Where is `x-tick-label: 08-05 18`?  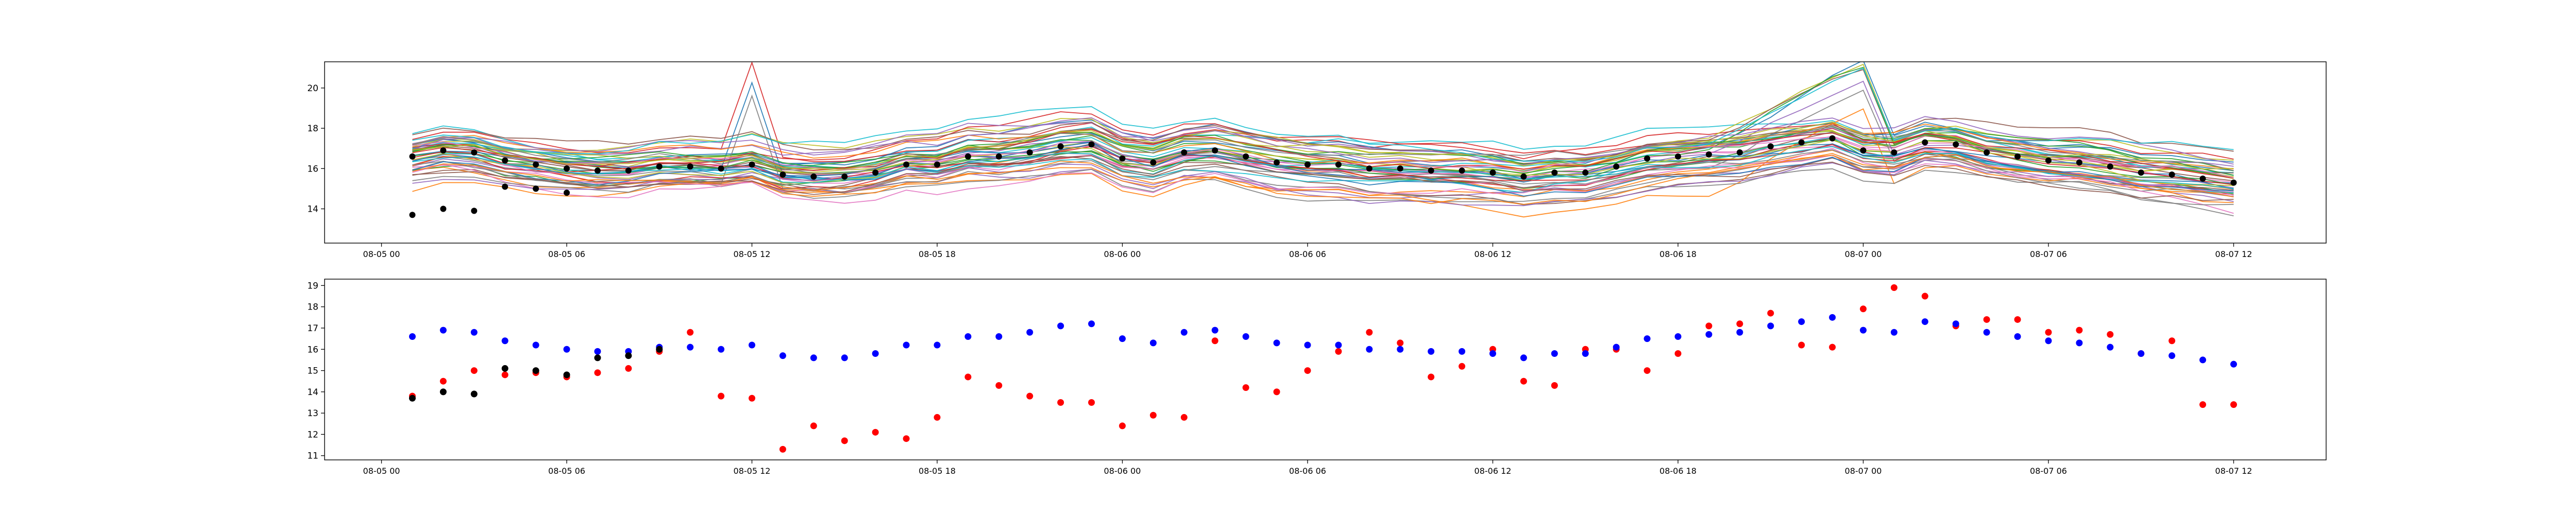
x-tick-label: 08-05 18 is located at coordinates (937, 254).